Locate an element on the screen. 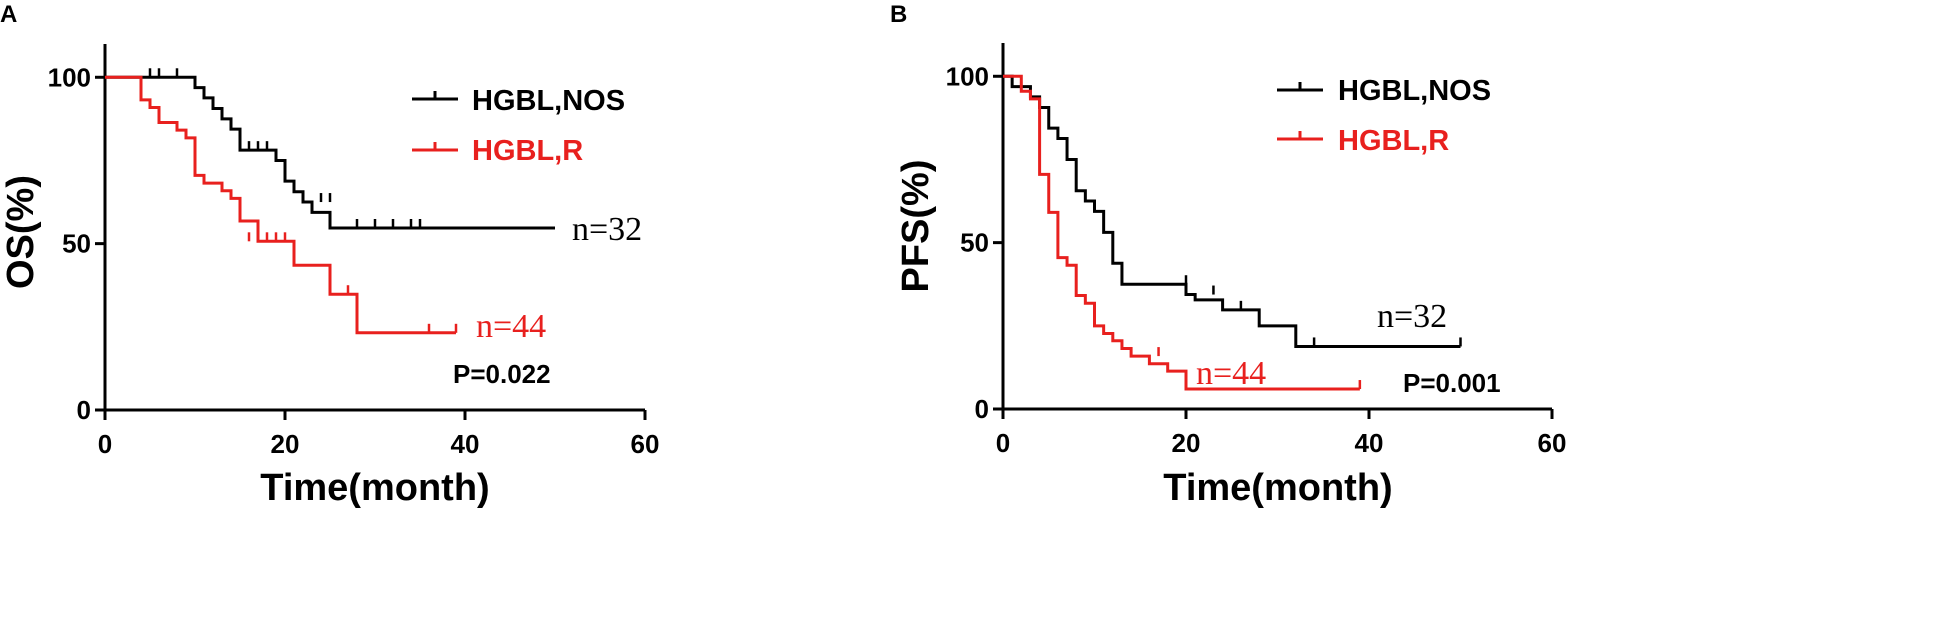 The width and height of the screenshot is (1957, 637). panel-b-n-label-nos: n=32 is located at coordinates (1412, 316).